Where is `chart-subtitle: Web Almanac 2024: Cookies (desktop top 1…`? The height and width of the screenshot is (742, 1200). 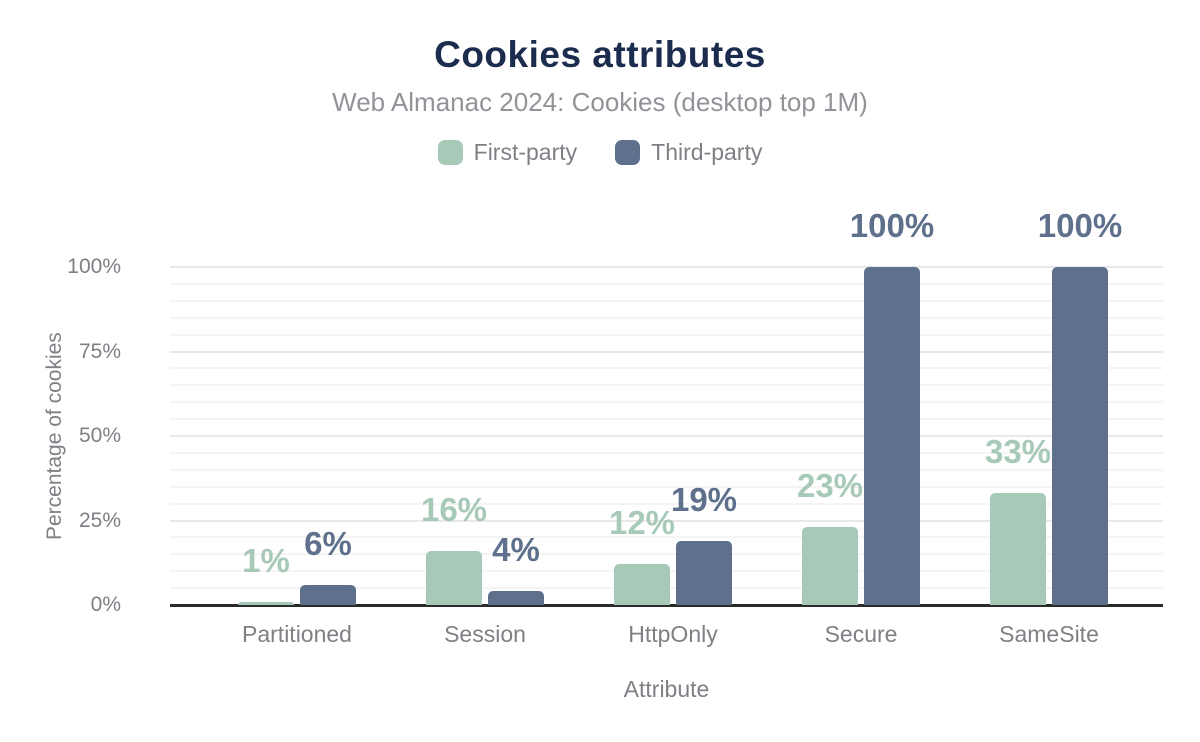 chart-subtitle: Web Almanac 2024: Cookies (desktop top 1… is located at coordinates (600, 102).